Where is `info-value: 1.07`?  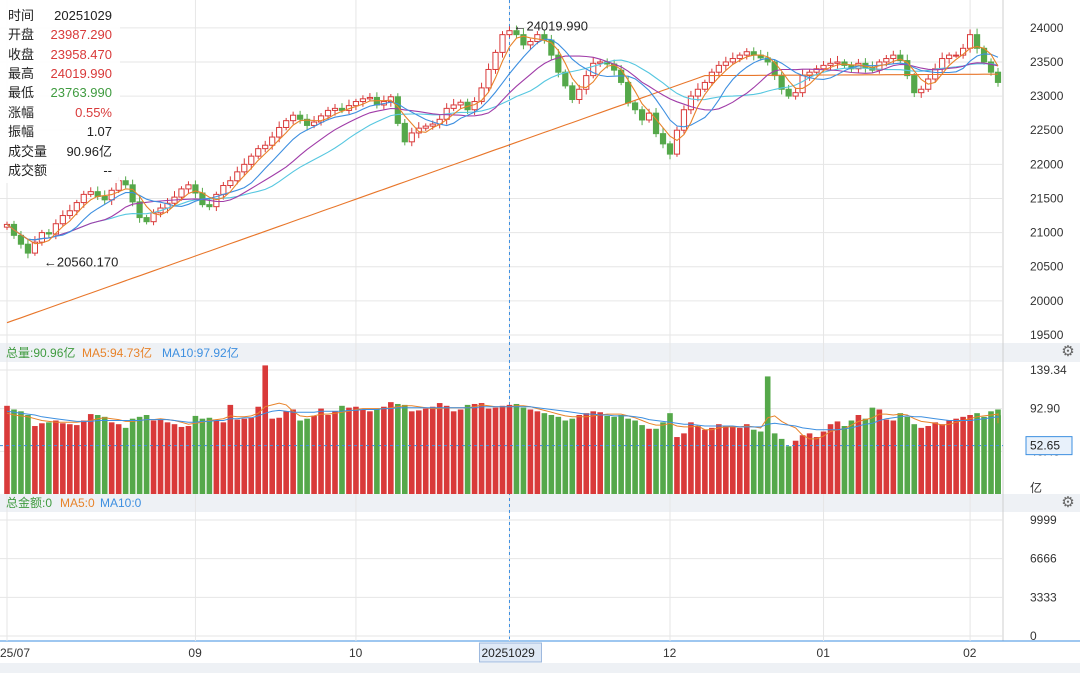
info-value: 1.07 is located at coordinates (99, 131).